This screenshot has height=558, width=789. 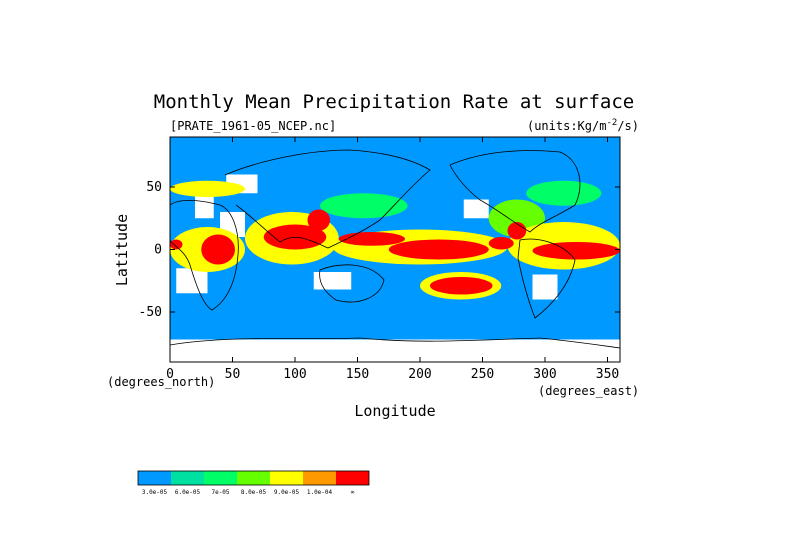 What do you see at coordinates (253, 126) in the screenshot?
I see `file-label: [PRATE_1961-05_NCEP.nc]` at bounding box center [253, 126].